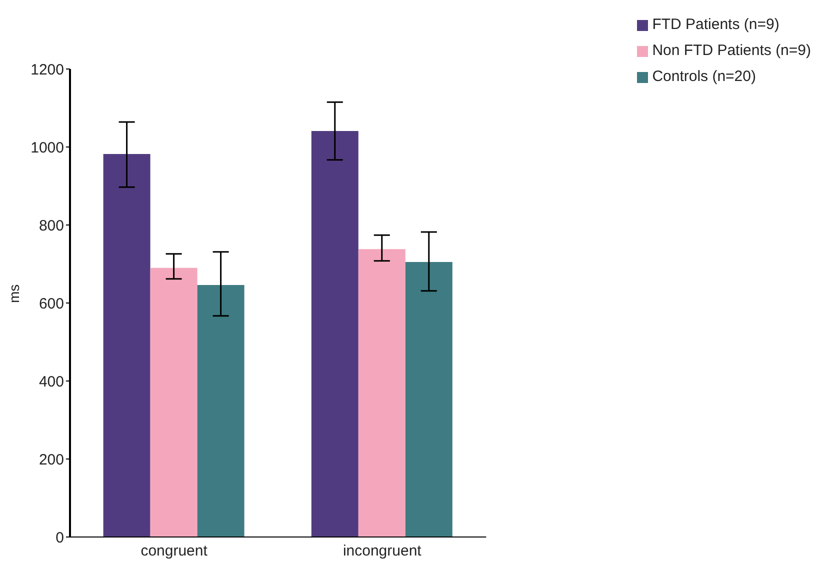 This screenshot has width=821, height=569. Describe the element at coordinates (716, 24) in the screenshot. I see `legend-label: FTD Patients (n=9)` at that location.